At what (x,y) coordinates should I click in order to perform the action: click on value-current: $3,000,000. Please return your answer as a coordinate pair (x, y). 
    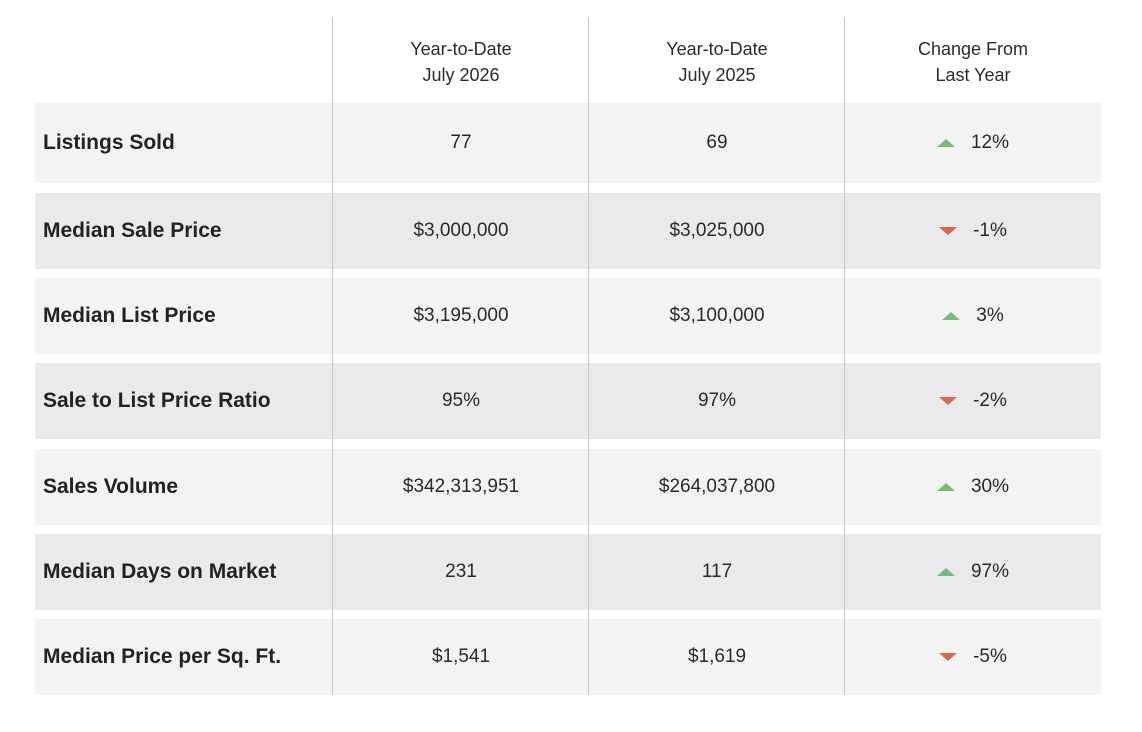
    Looking at the image, I should click on (461, 230).